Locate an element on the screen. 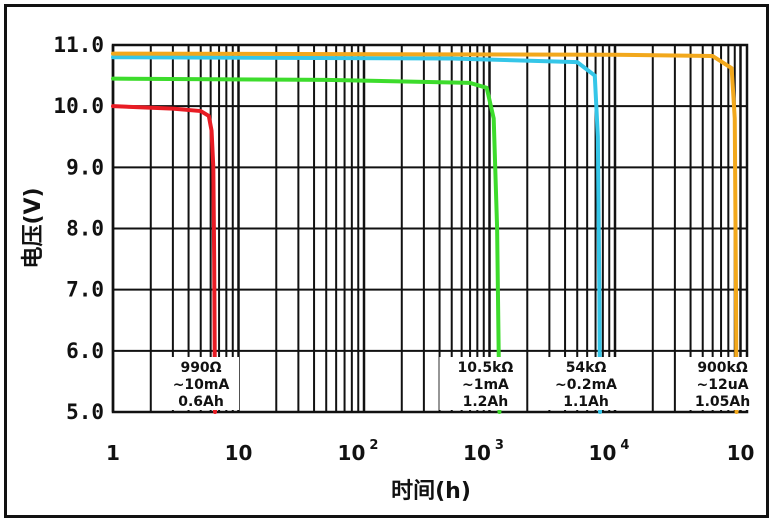 This screenshot has height=526, width=777. x-tick-label: 10 3 is located at coordinates (483, 451).